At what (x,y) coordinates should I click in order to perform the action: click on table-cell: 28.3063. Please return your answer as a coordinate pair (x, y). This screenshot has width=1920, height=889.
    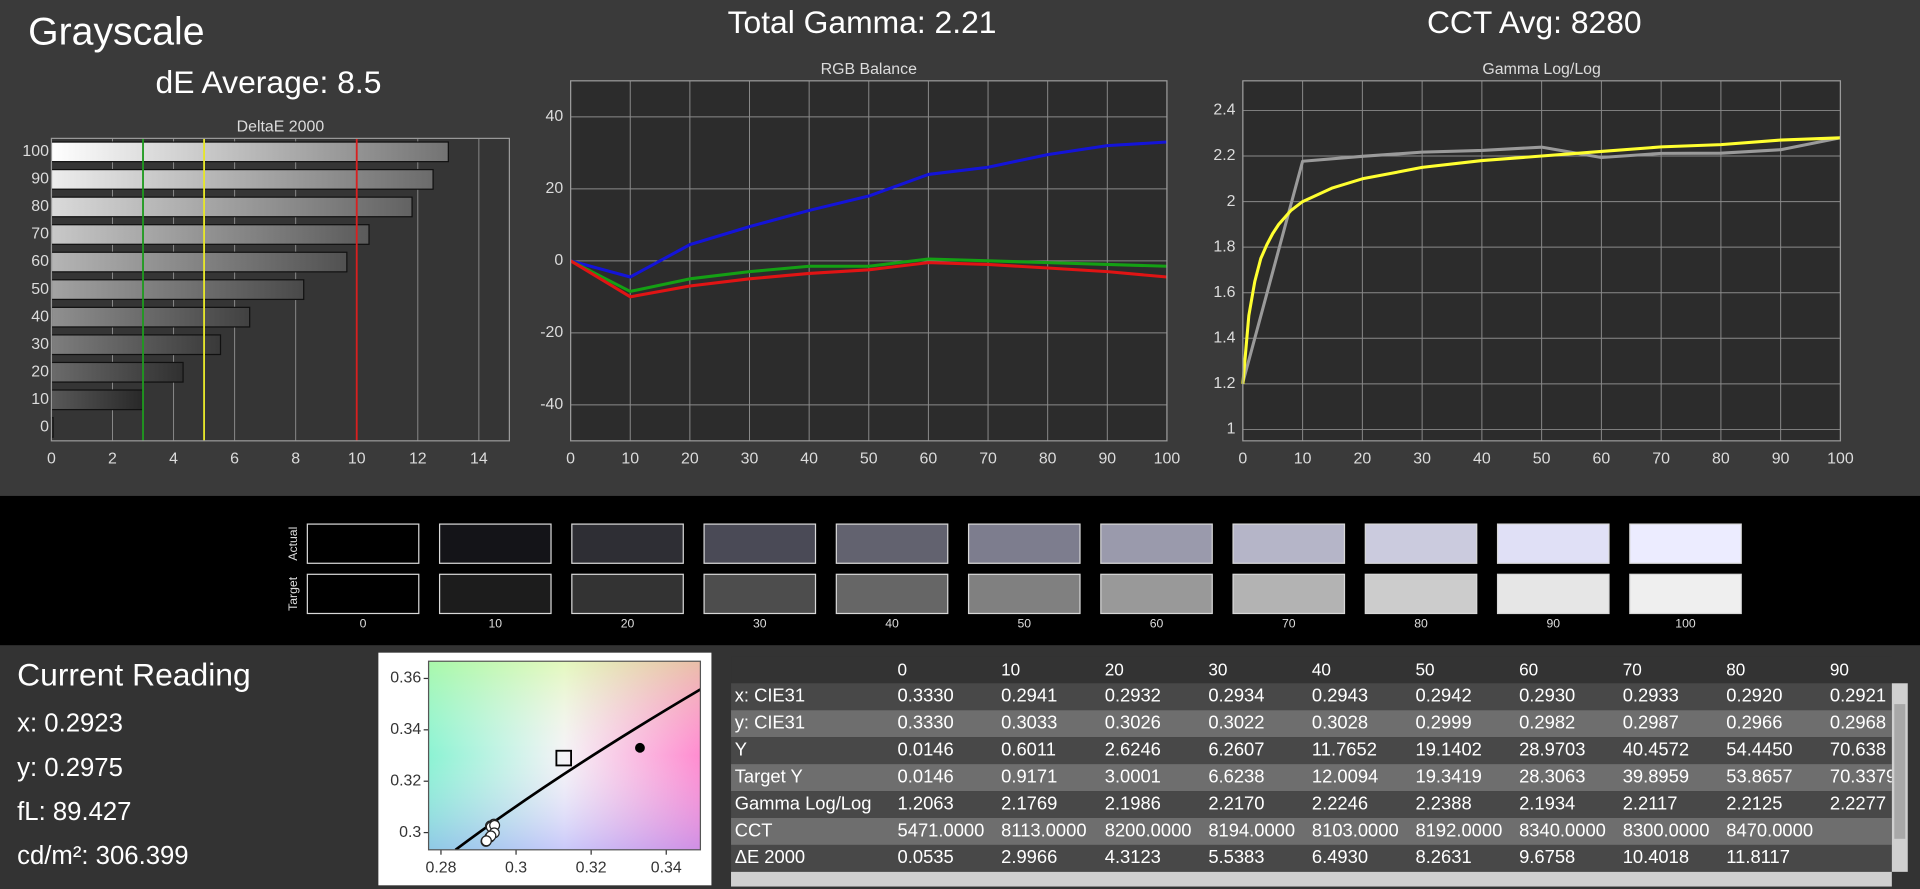
    Looking at the image, I should click on (1552, 775).